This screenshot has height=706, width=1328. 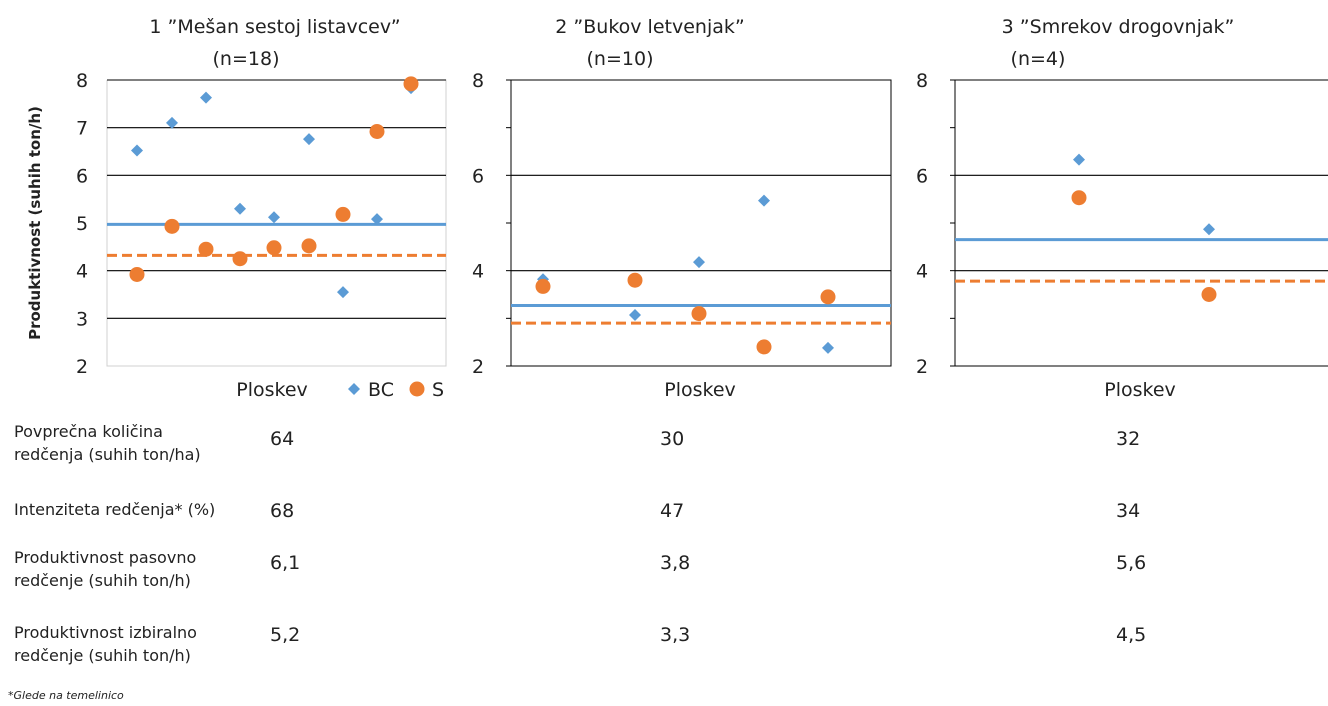 I want to click on table-value: 32, so click(x=1128, y=439).